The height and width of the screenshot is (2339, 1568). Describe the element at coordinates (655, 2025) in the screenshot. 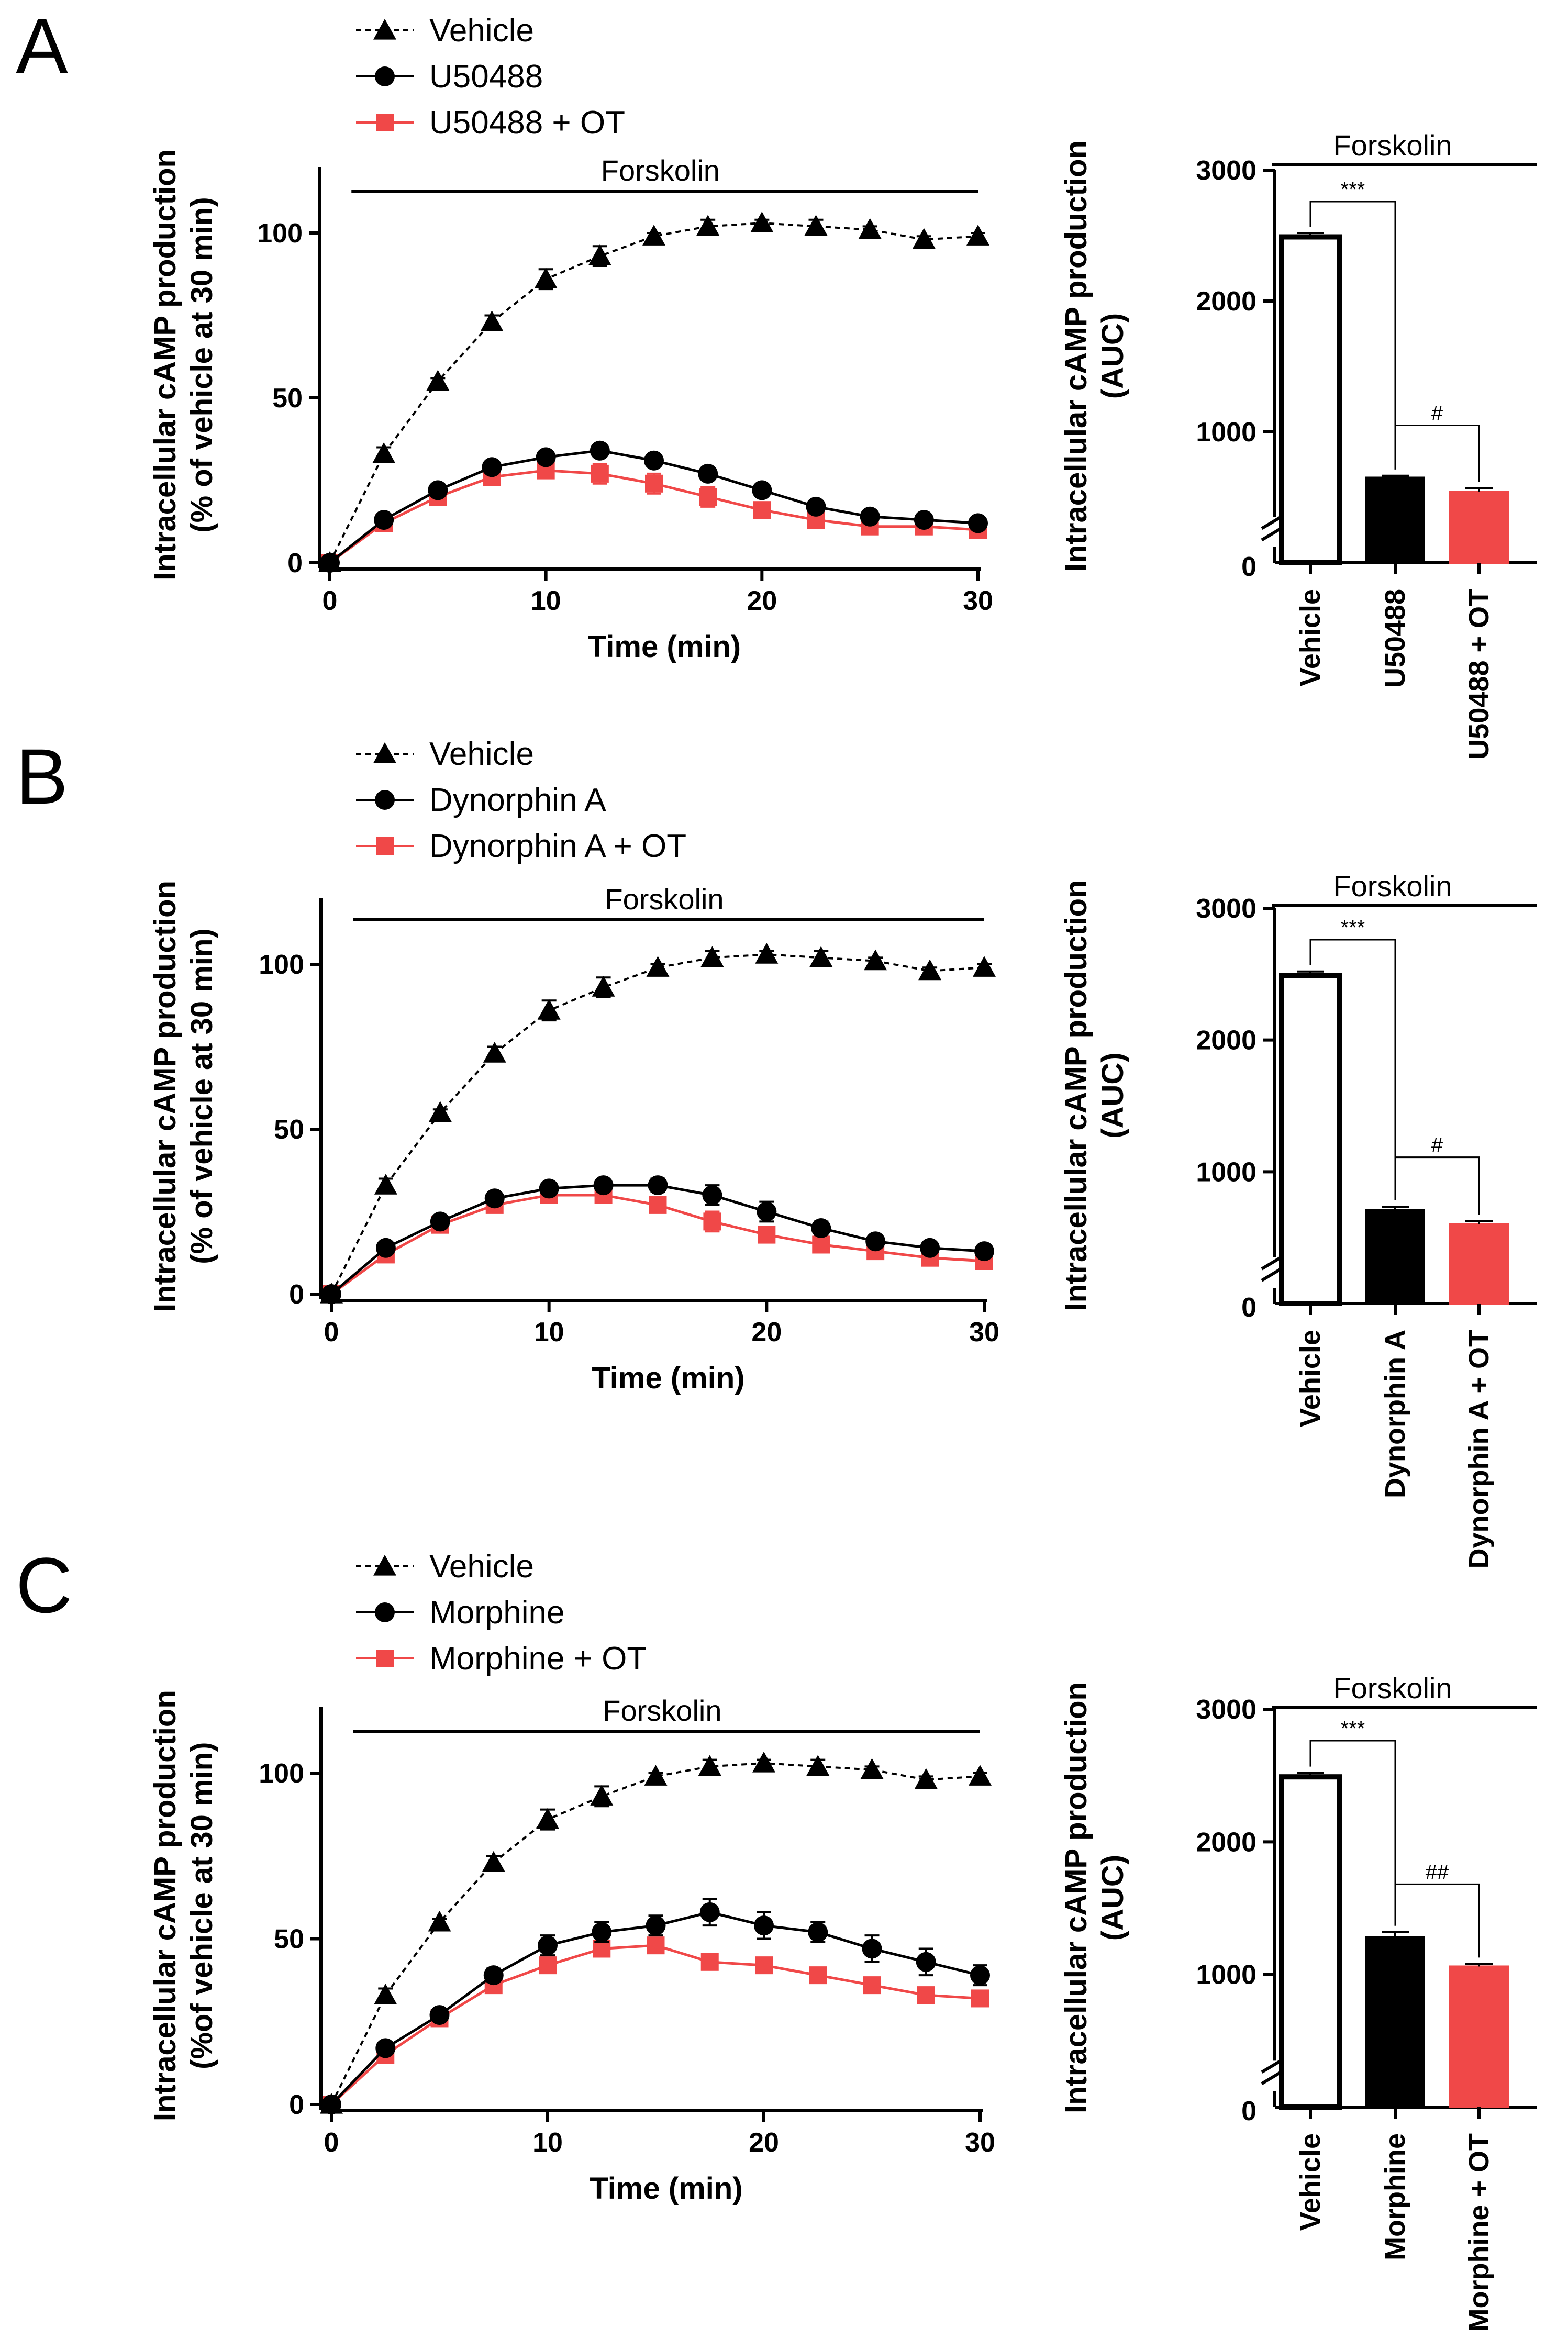

I see `series-line` at that location.